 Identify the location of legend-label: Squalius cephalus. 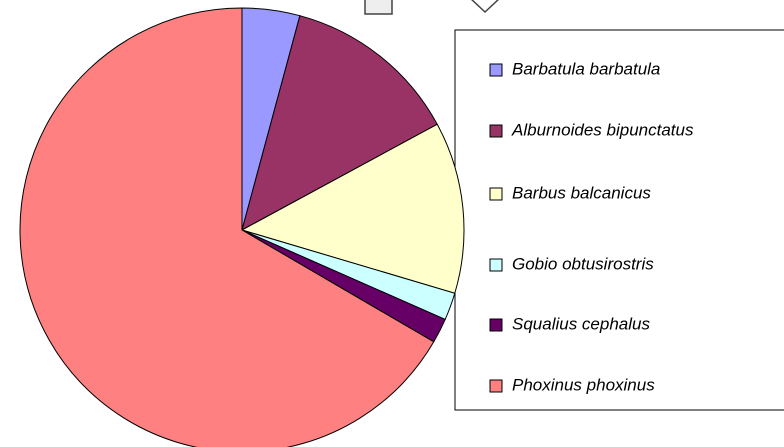
(581, 323).